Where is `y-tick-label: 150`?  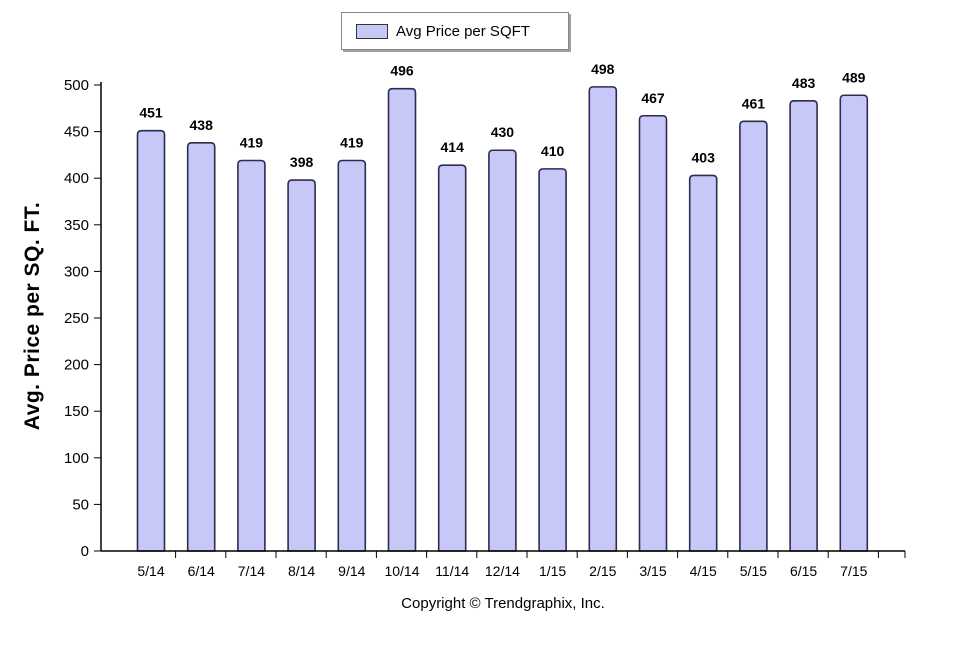 y-tick-label: 150 is located at coordinates (76, 411).